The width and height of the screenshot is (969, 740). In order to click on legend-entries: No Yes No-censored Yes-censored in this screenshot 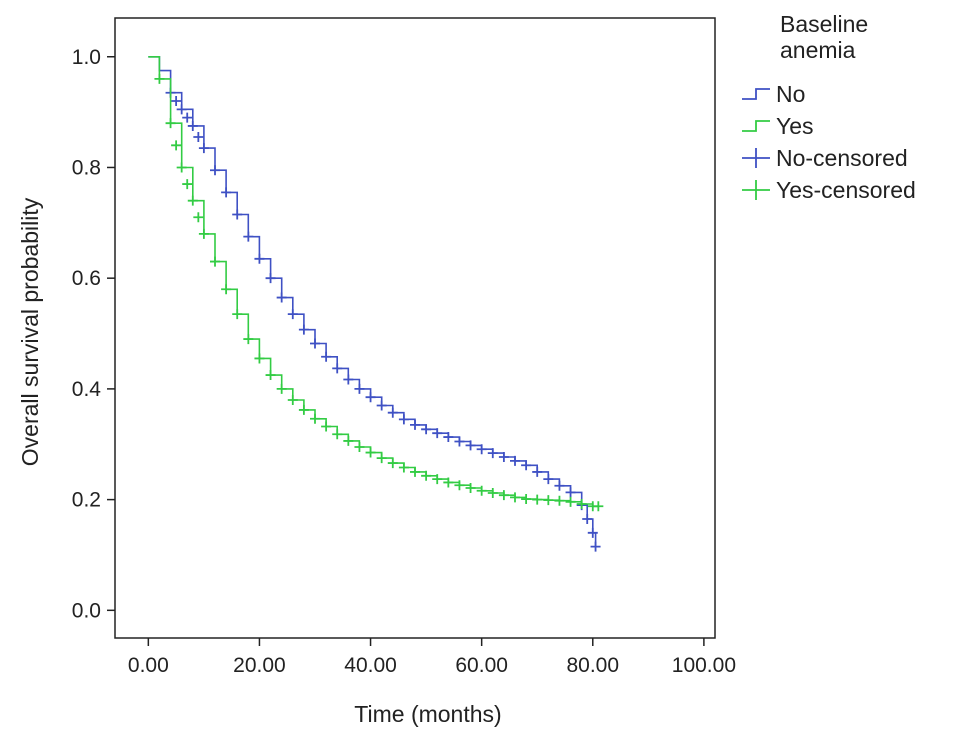, I will do `click(829, 142)`.